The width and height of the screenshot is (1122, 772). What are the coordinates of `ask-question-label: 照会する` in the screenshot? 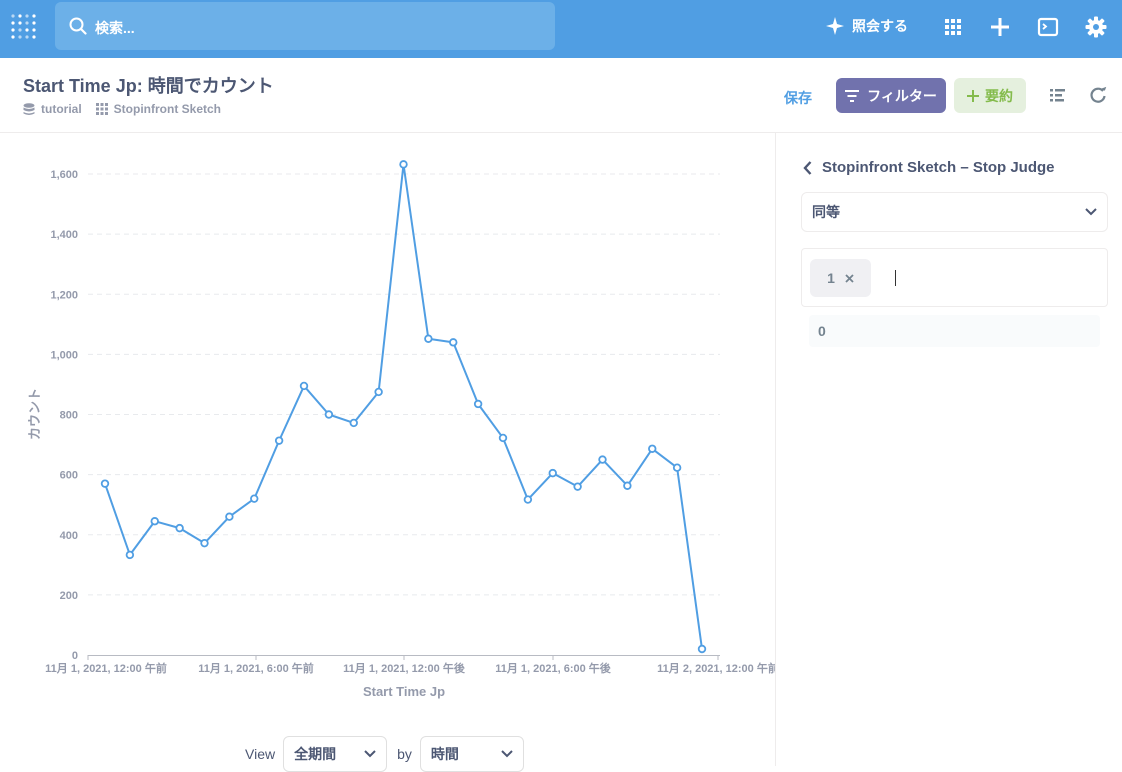 It's located at (880, 26).